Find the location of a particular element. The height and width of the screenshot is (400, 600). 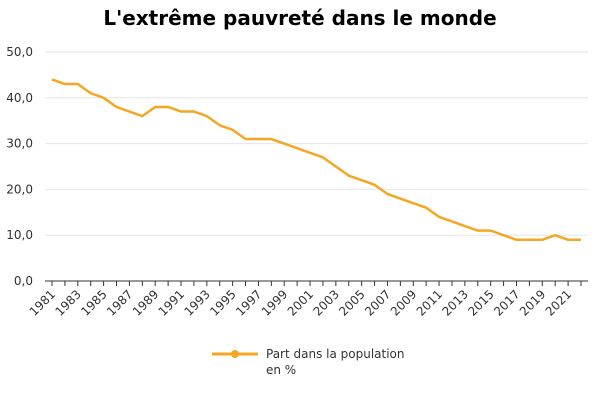

y-tick-label: 40,0 is located at coordinates (19, 98).